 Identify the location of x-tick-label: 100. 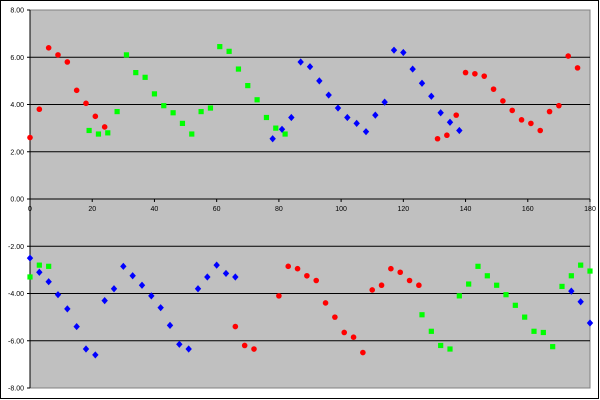
(341, 209).